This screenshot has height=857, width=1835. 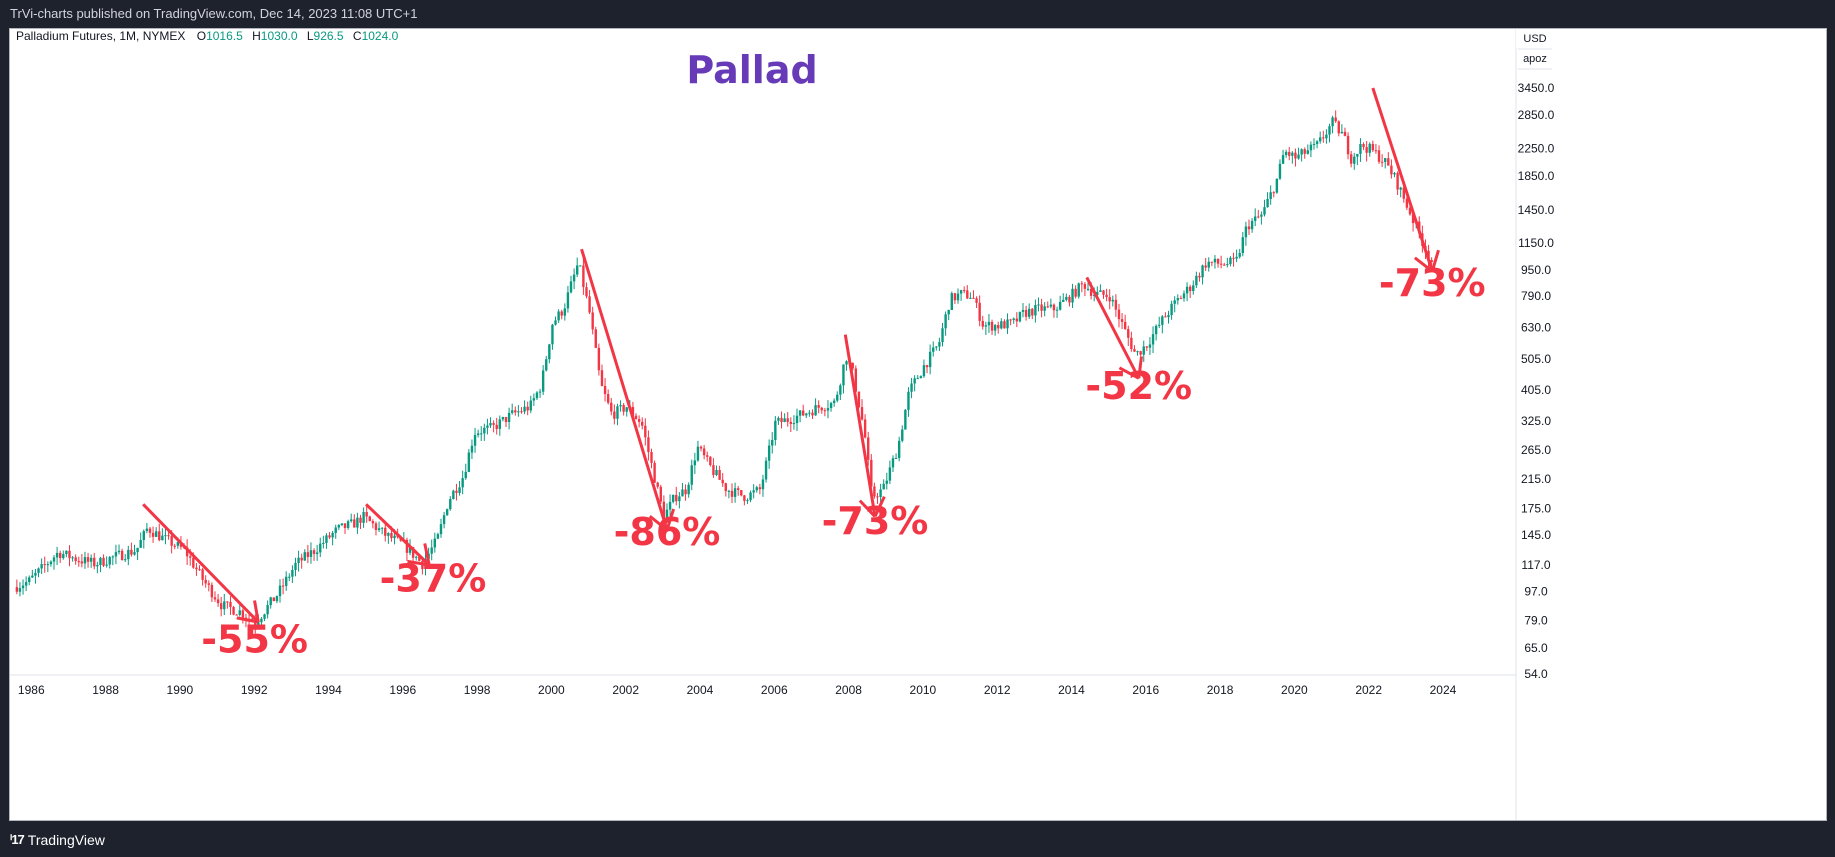 What do you see at coordinates (1536, 591) in the screenshot?
I see `price-tick-label: 97.0` at bounding box center [1536, 591].